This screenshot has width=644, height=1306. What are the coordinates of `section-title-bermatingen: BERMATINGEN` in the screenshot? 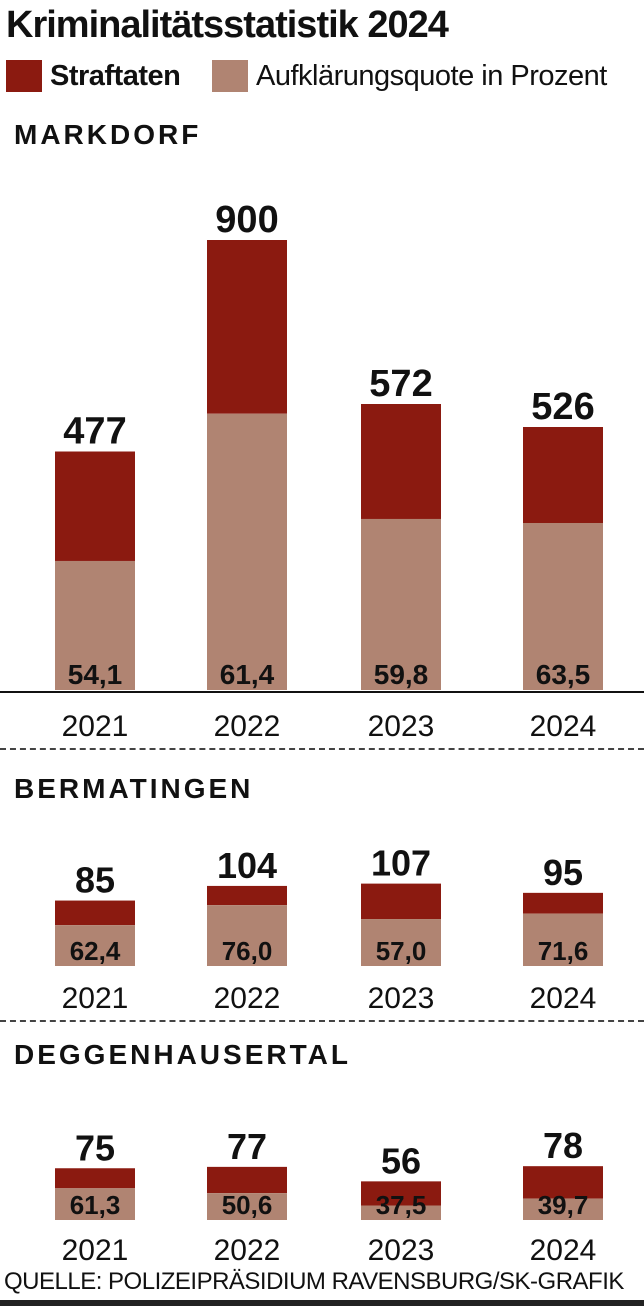 It's located at (134, 788).